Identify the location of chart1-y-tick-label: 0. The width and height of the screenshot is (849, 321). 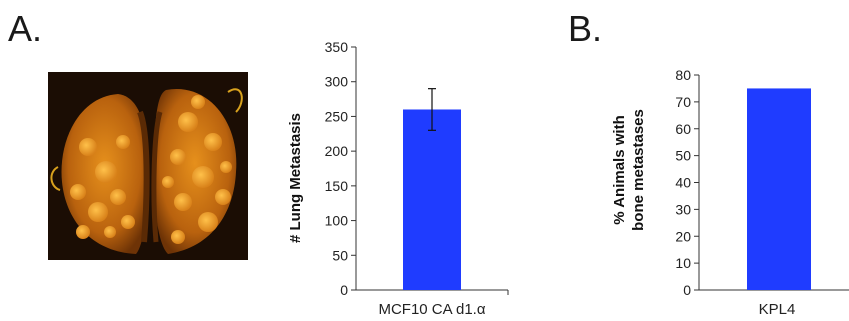
(344, 290).